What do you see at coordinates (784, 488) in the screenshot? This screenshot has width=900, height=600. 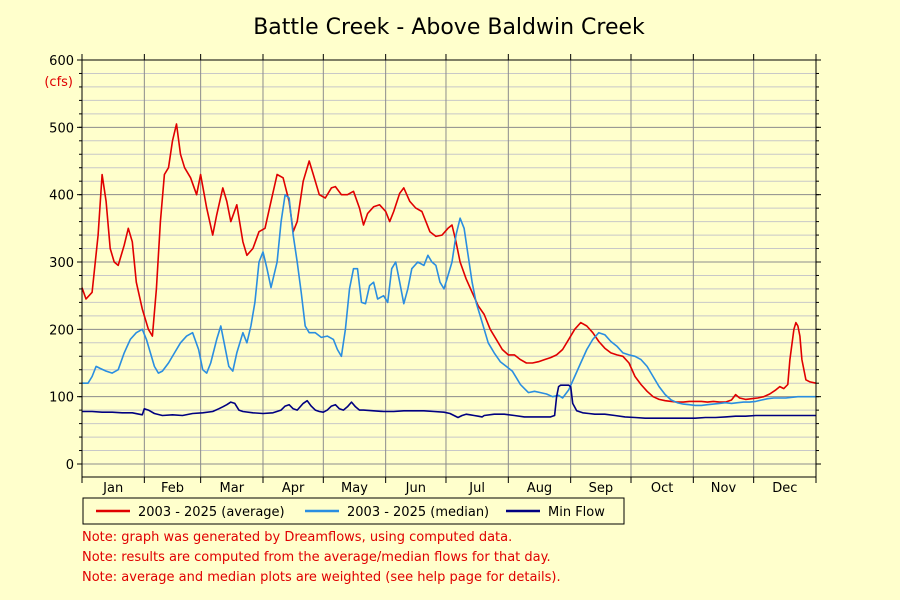 I see `x-tick-label: Dec` at bounding box center [784, 488].